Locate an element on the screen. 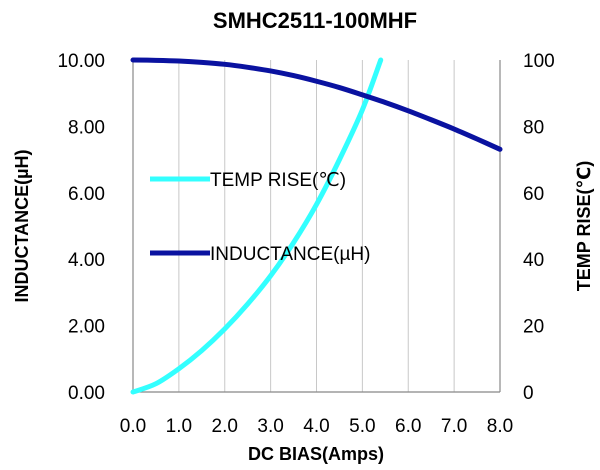  x-tick-label: 8.0 is located at coordinates (500, 426).